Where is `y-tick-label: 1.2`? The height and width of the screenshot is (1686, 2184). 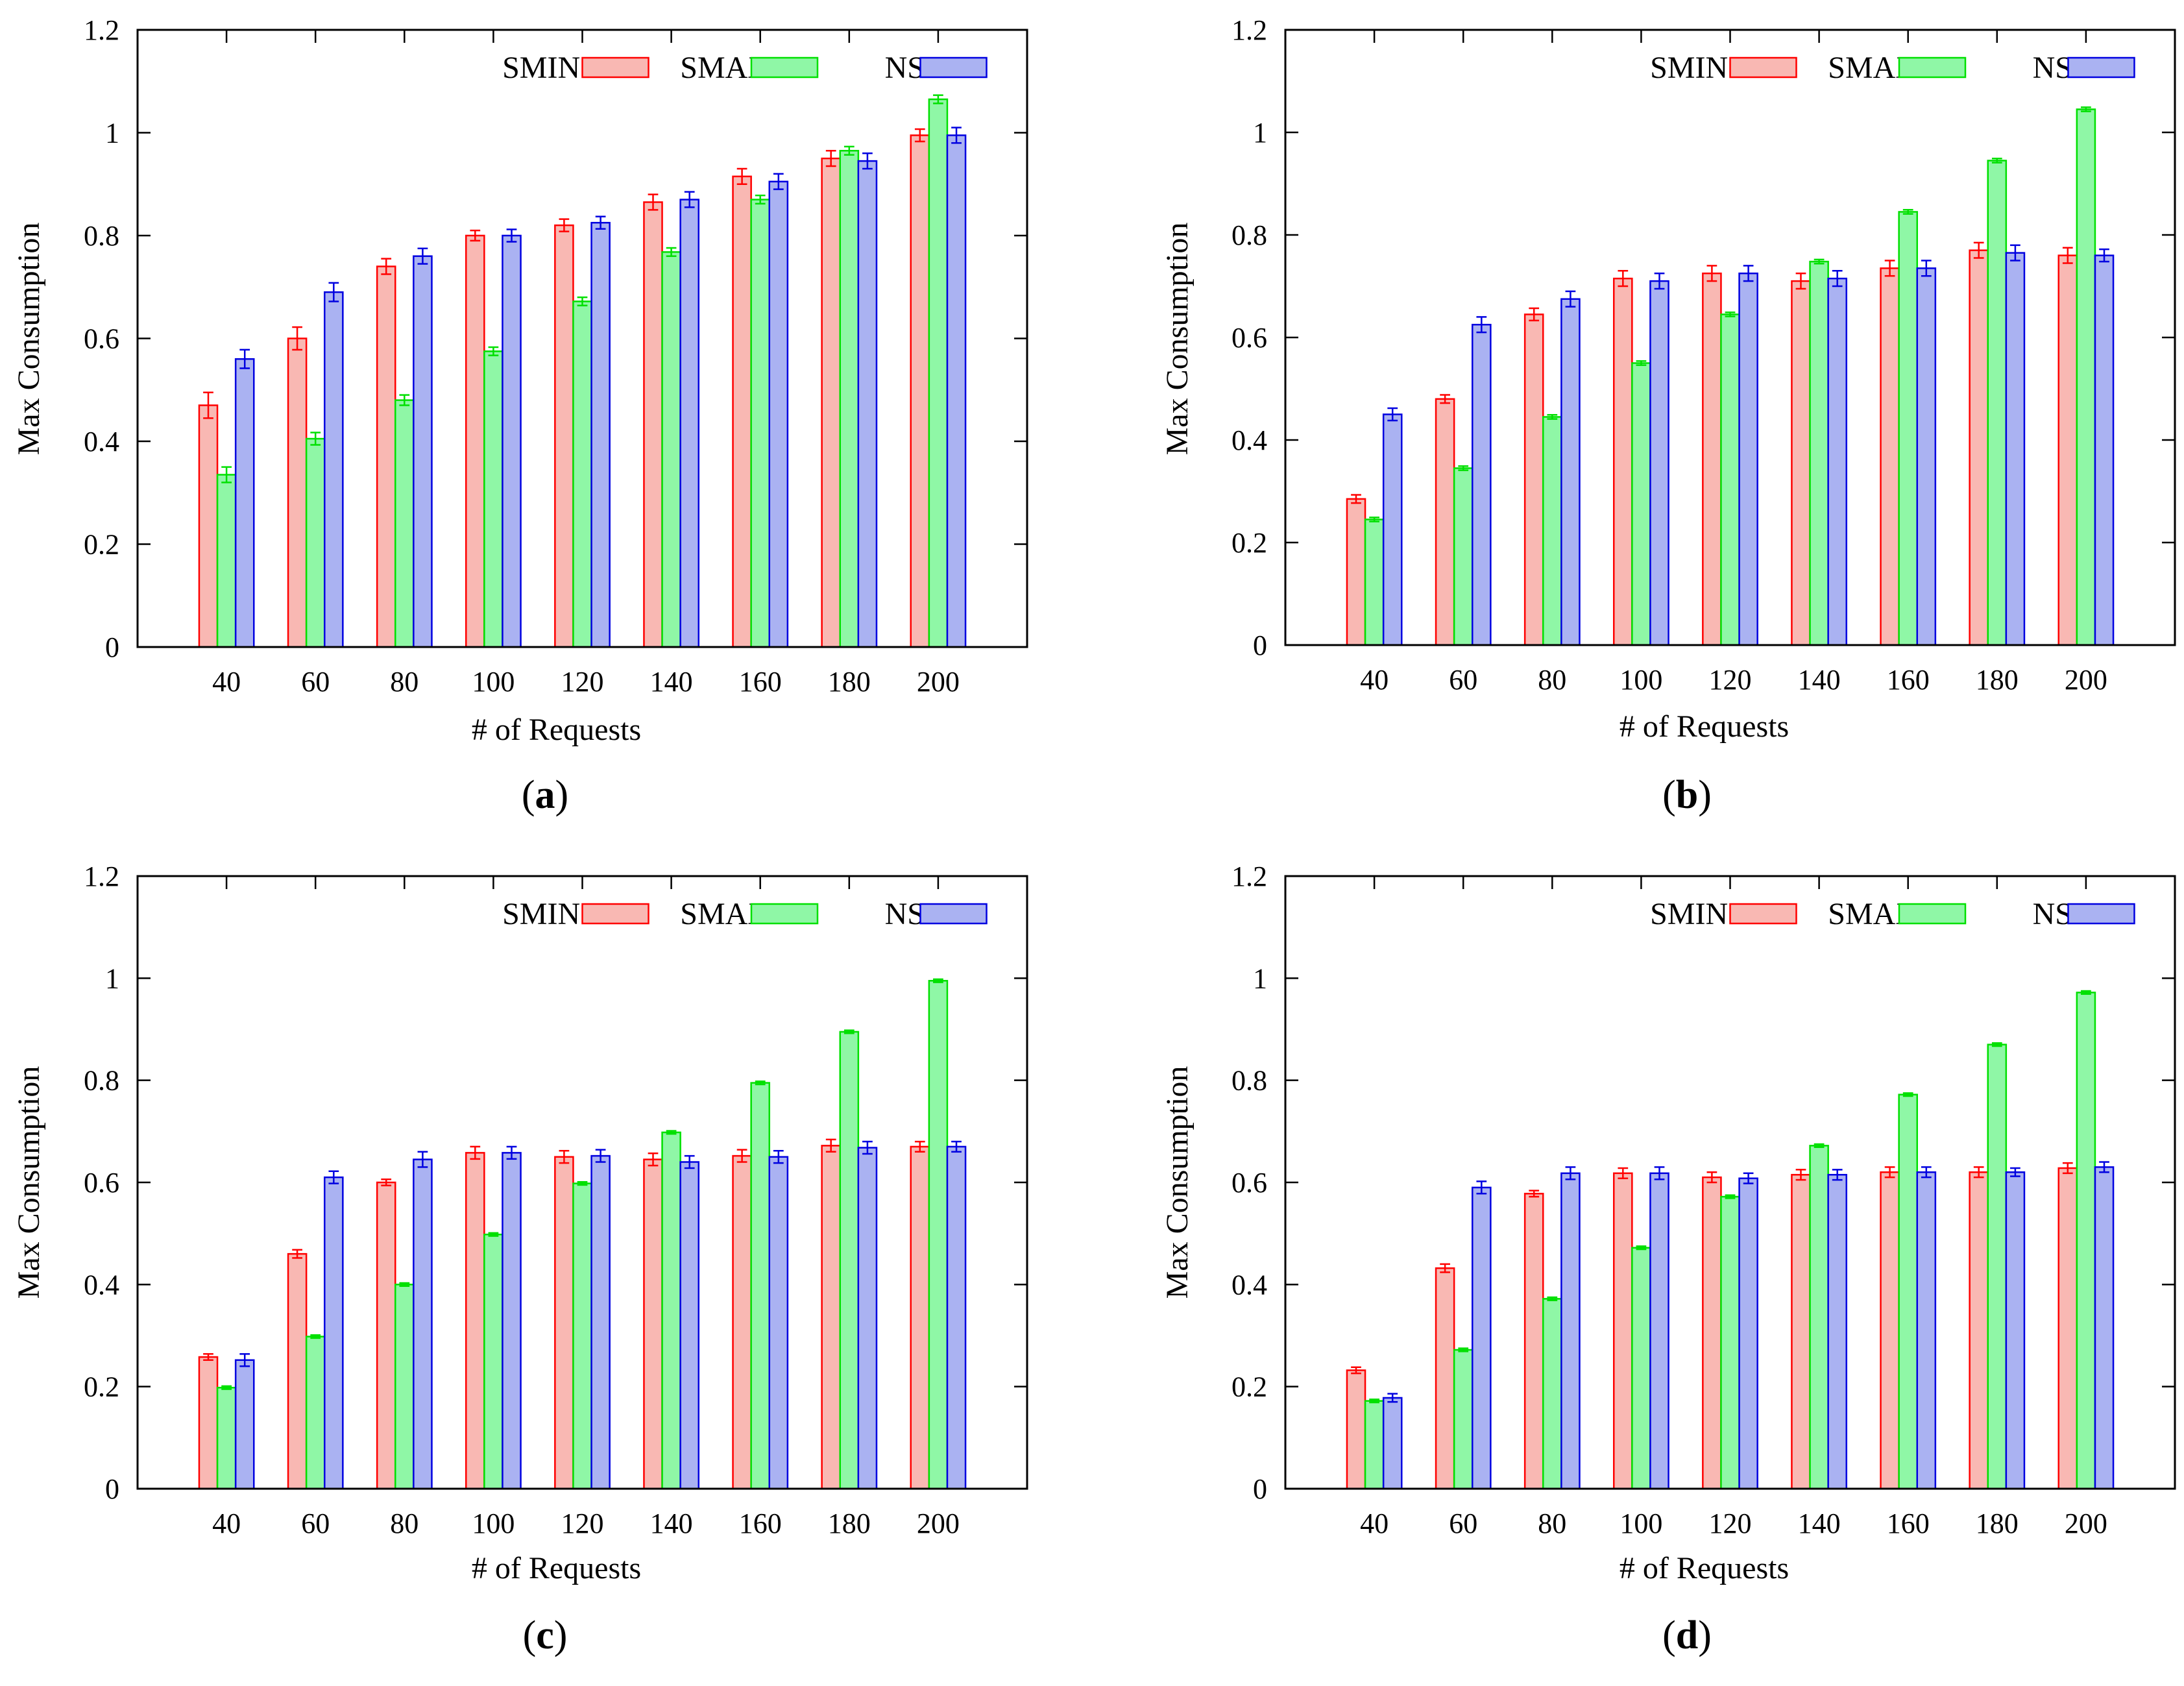
y-tick-label: 1.2 is located at coordinates (101, 30).